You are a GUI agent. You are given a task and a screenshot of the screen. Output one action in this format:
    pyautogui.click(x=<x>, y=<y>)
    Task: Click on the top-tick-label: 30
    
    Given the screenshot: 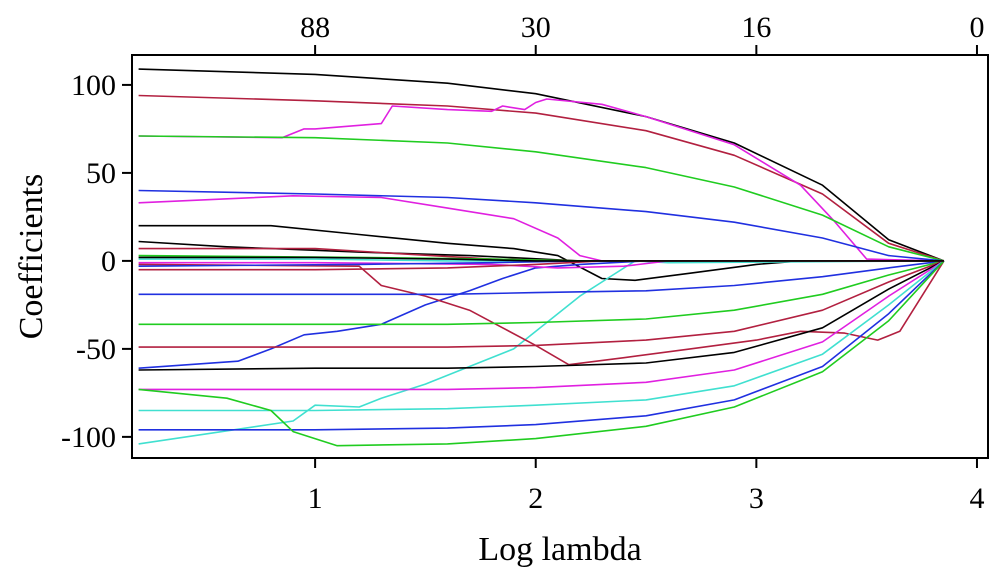 What is the action you would take?
    pyautogui.click(x=536, y=27)
    